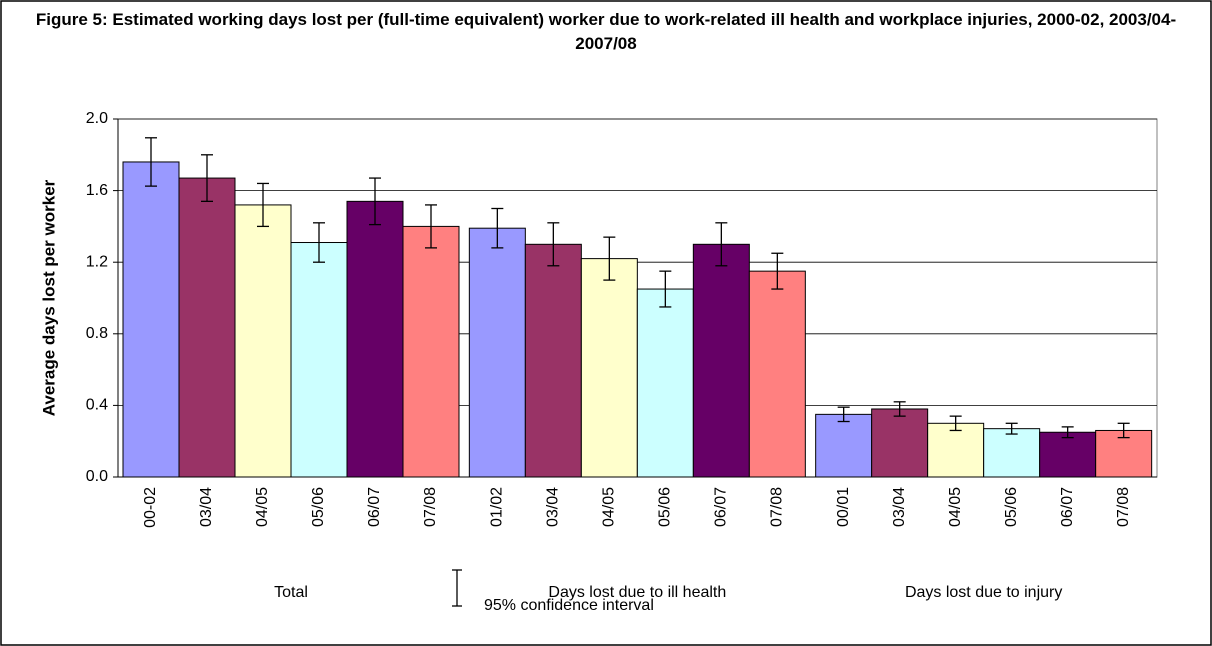  What do you see at coordinates (637, 592) in the screenshot?
I see `group-label: Days lost due to ill health` at bounding box center [637, 592].